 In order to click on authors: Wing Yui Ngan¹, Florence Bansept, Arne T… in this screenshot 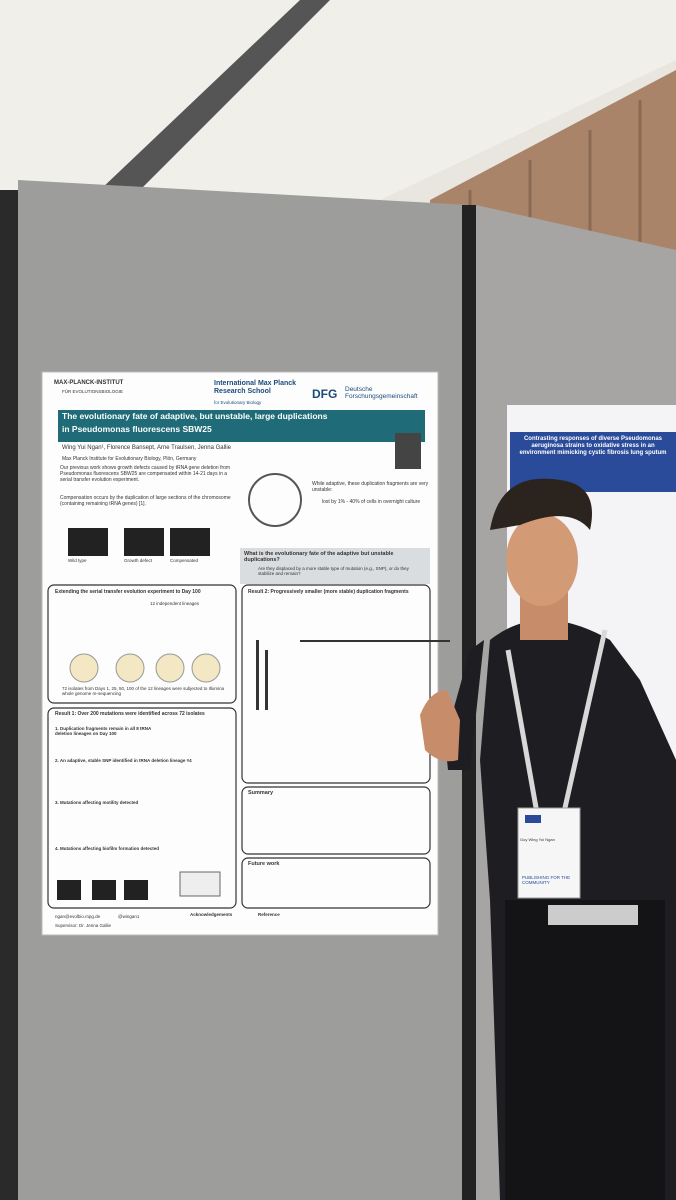, I will do `click(146, 448)`.